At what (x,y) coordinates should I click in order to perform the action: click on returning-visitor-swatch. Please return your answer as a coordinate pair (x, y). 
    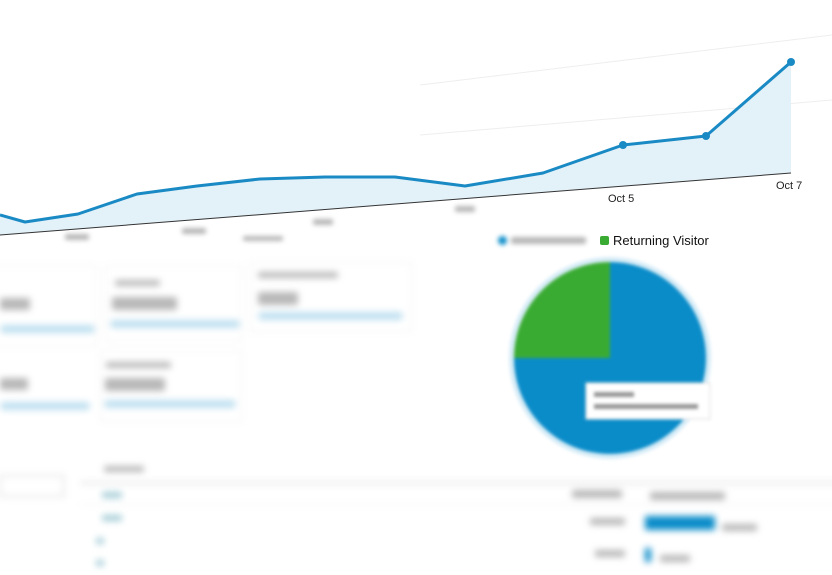
    Looking at the image, I should click on (604, 240).